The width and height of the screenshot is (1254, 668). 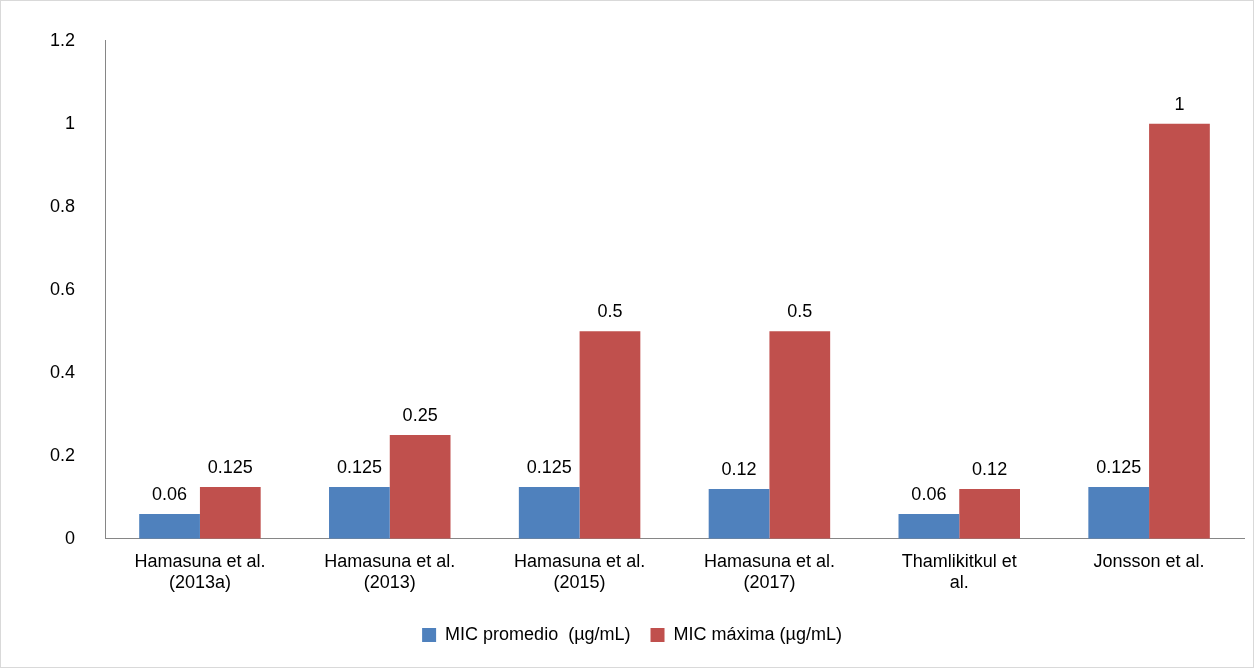 I want to click on y-tick-label: 0.4, so click(x=62, y=371).